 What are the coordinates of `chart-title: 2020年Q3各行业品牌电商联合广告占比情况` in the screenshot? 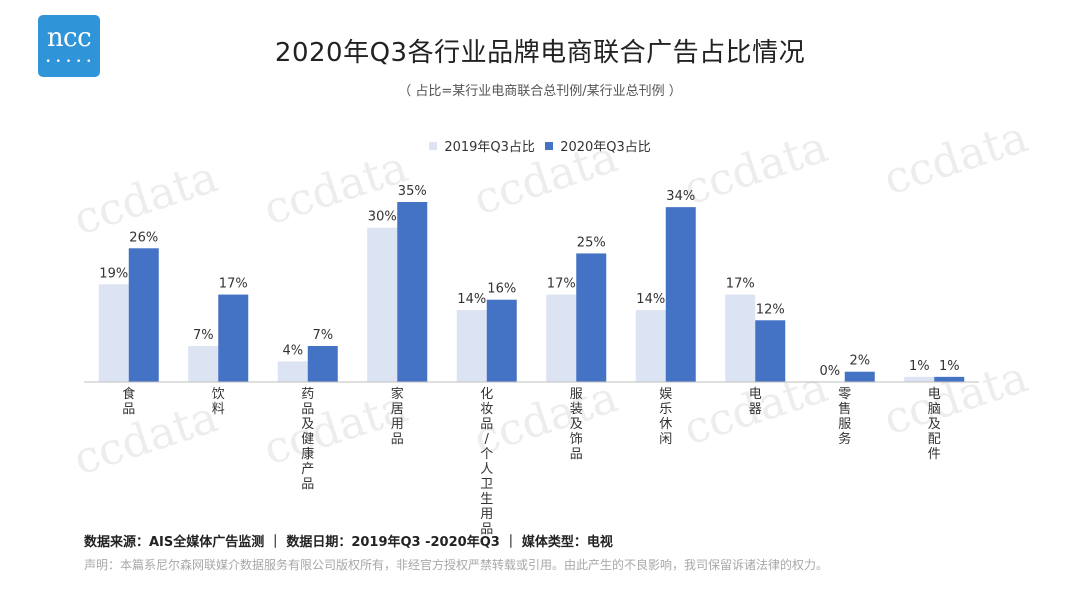 It's located at (540, 53).